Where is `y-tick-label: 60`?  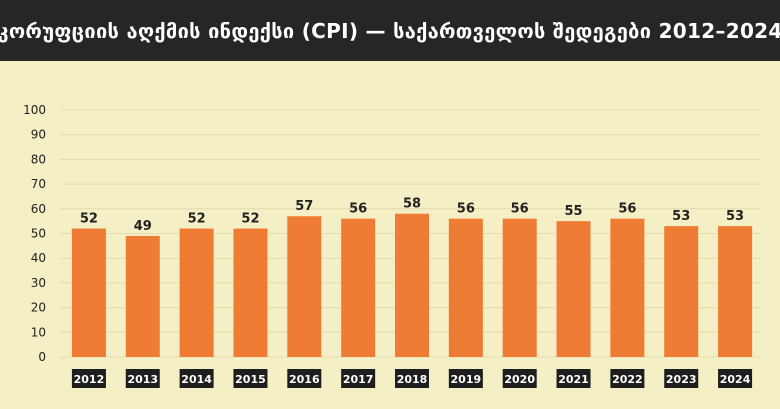
y-tick-label: 60 is located at coordinates (38, 209).